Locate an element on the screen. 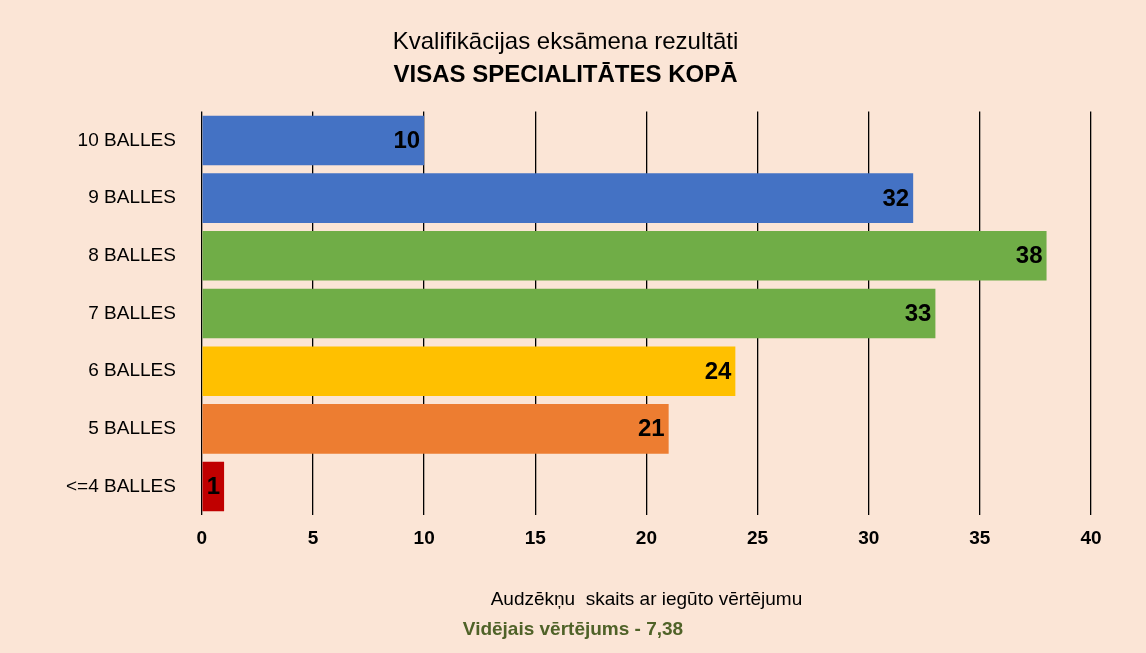  y-tick-label: 9 BALLES is located at coordinates (132, 197).